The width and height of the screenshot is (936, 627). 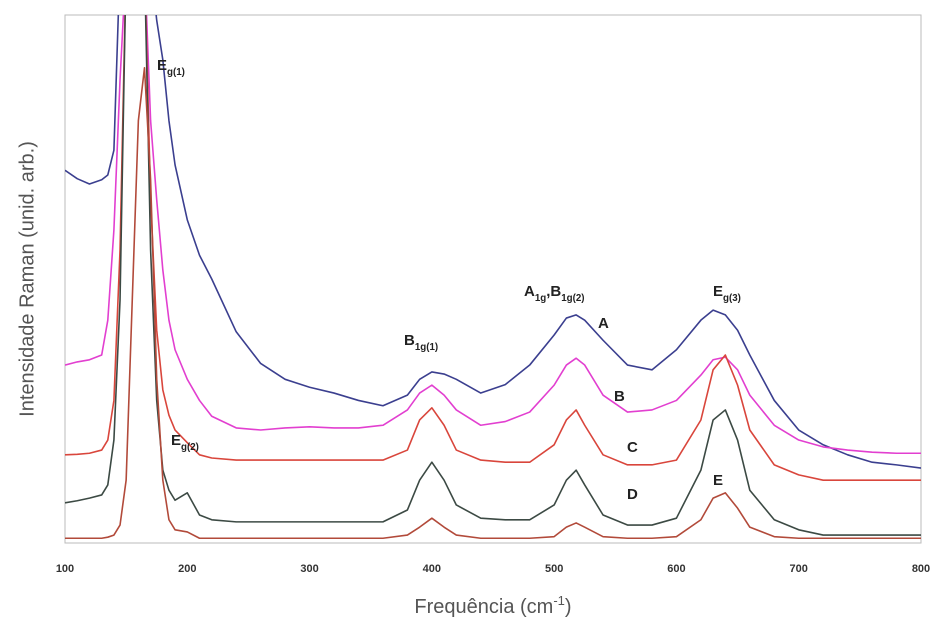 I want to click on x-tick-label: 300, so click(x=309, y=569).